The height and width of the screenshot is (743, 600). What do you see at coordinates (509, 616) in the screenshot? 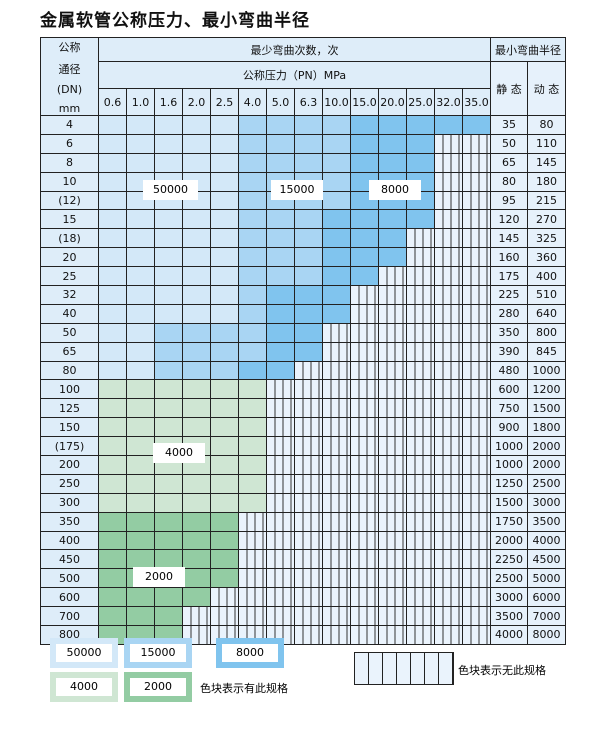
I see `static-radius-cell: 3500` at bounding box center [509, 616].